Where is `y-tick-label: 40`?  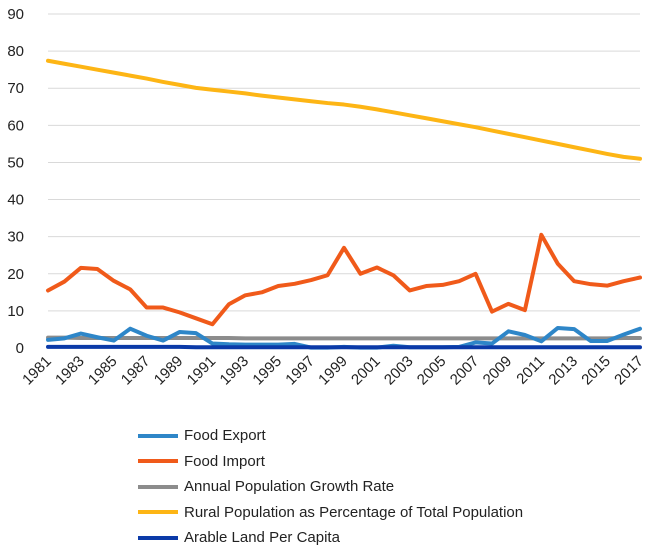 y-tick-label: 40 is located at coordinates (15, 200).